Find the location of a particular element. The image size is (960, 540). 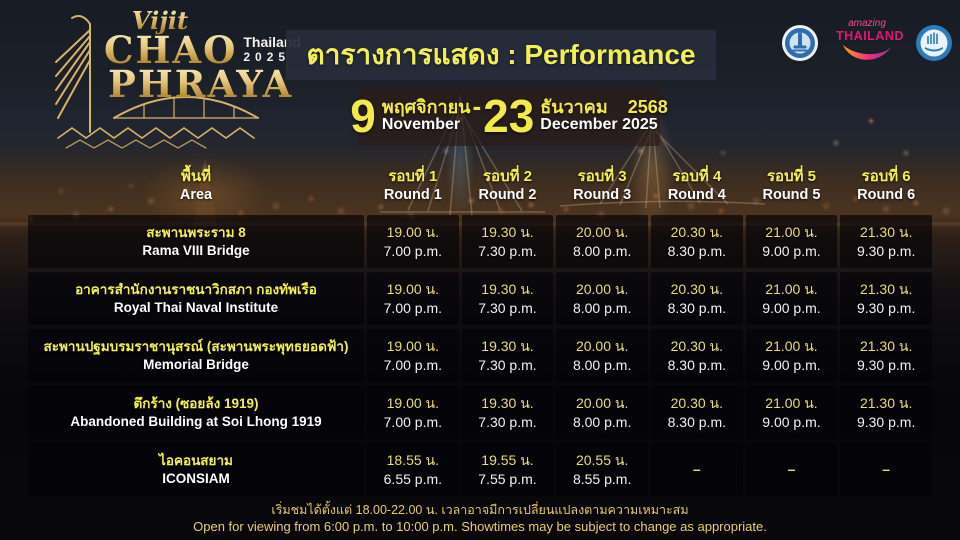

ministry-of-tourism-seal-icon is located at coordinates (800, 45).